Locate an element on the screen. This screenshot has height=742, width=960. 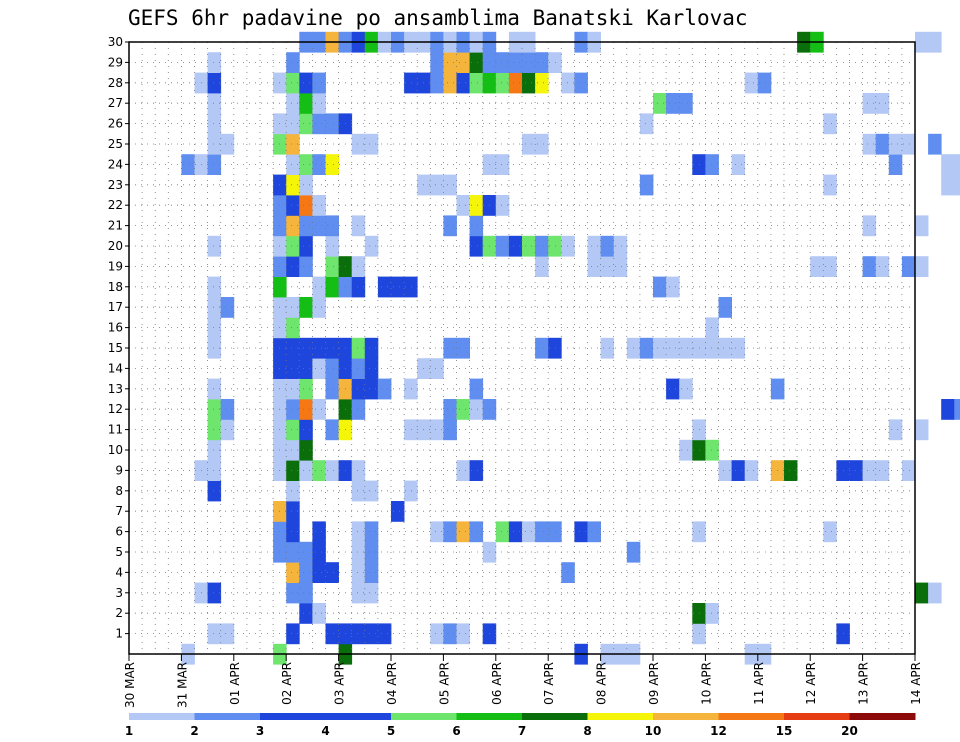
y-tick-label: 17 is located at coordinates (115, 307).